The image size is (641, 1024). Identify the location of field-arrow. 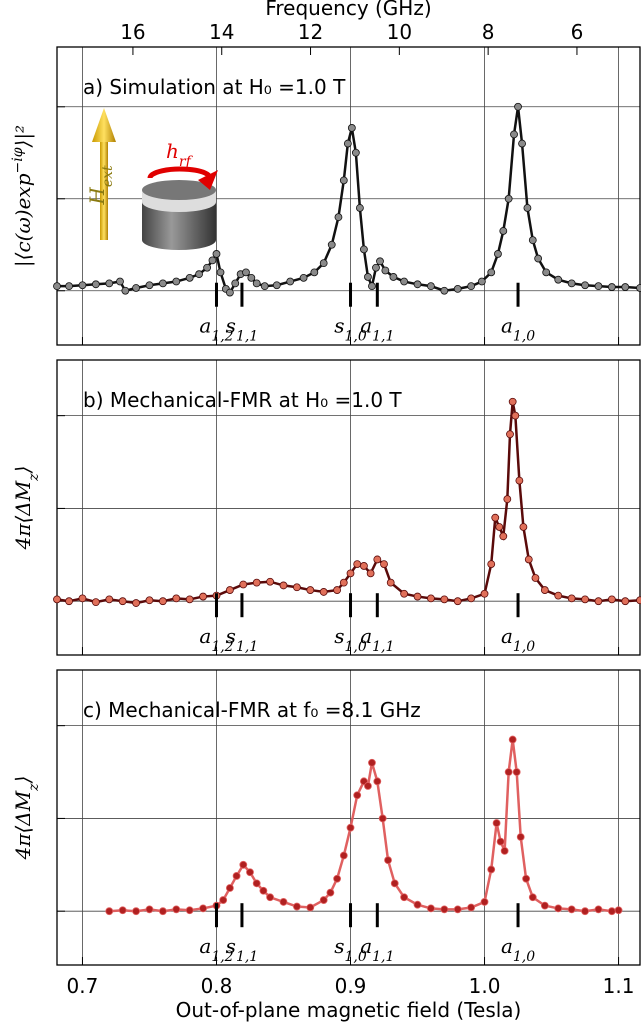
(104, 190).